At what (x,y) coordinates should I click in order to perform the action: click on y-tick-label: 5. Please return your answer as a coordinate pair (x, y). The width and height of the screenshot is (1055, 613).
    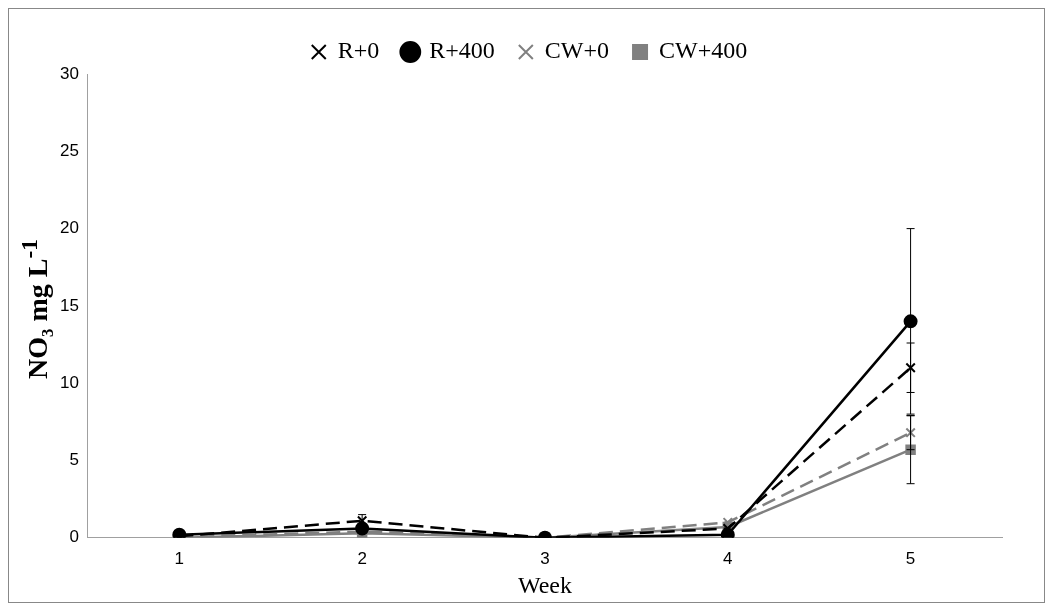
    Looking at the image, I should click on (74, 460).